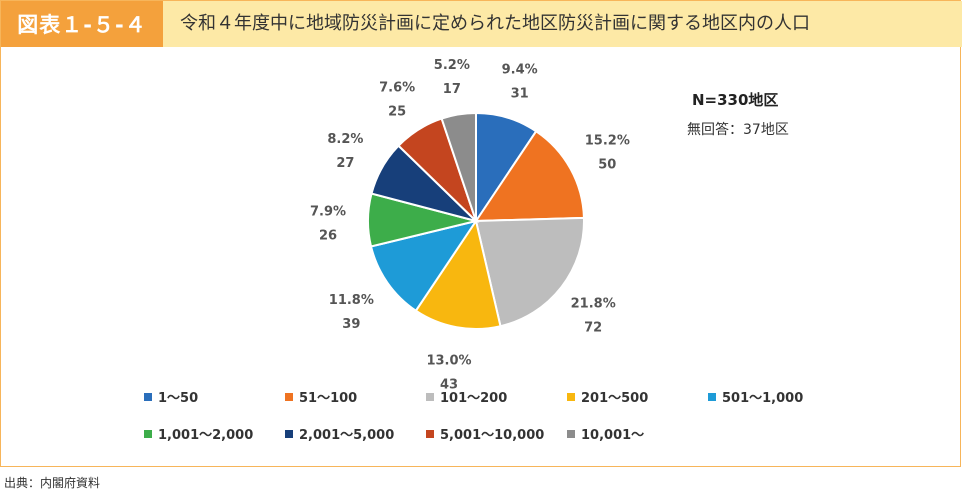 The height and width of the screenshot is (493, 963). I want to click on legend-item: 201〜500, so click(607, 396).